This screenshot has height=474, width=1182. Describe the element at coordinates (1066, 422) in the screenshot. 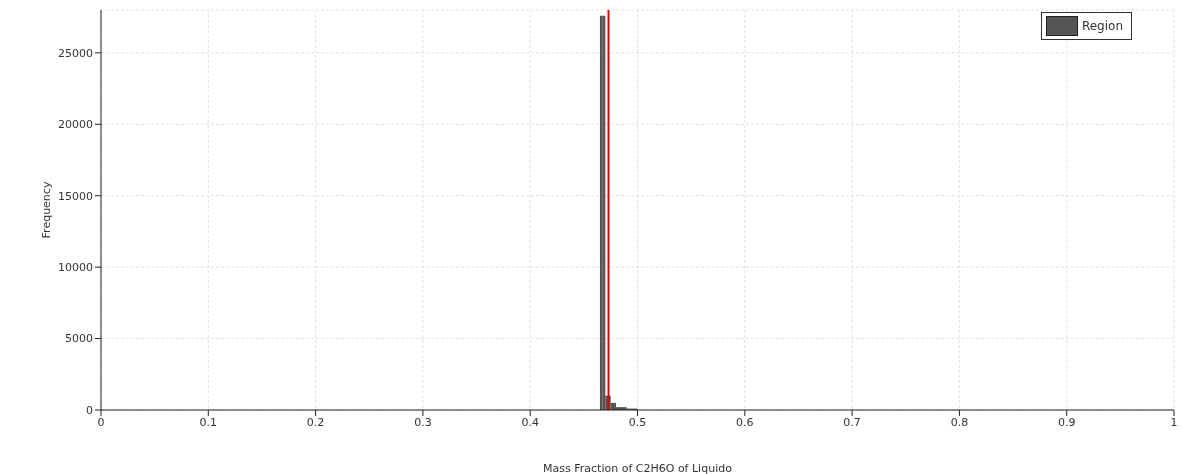

I see `x-tick-label: 0.9` at that location.